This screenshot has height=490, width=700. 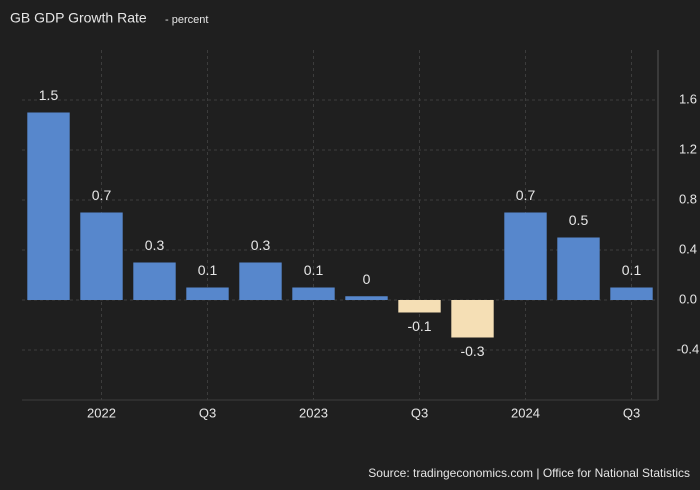 I want to click on y-tick-label: 0.0, so click(x=688, y=298).